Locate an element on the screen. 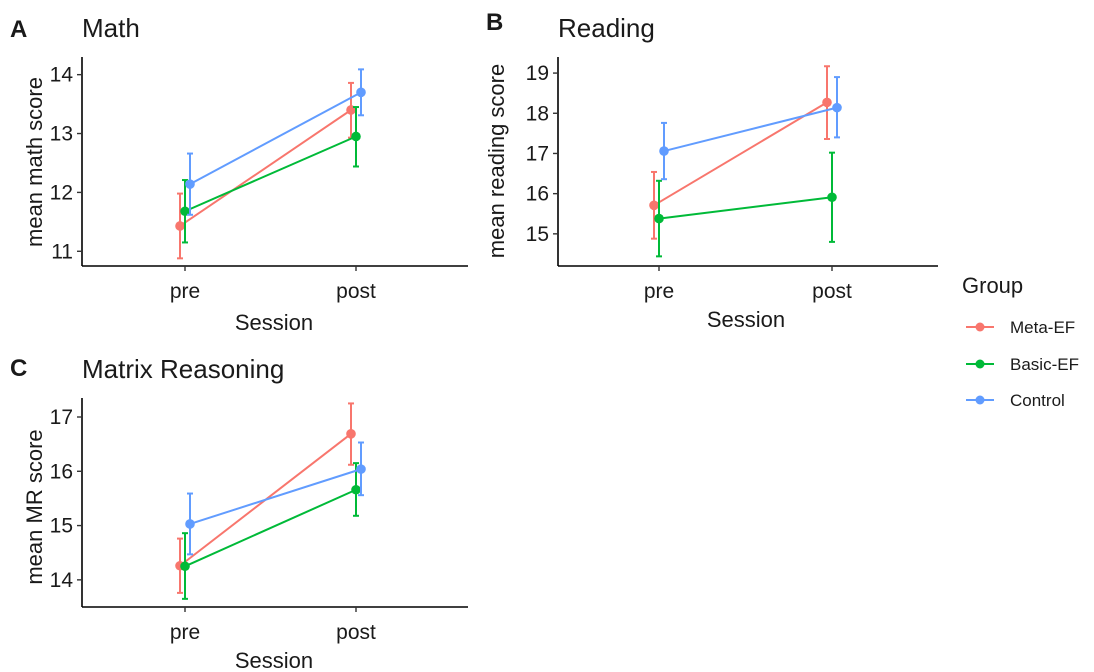  y-tick-label: 11 is located at coordinates (62, 251).